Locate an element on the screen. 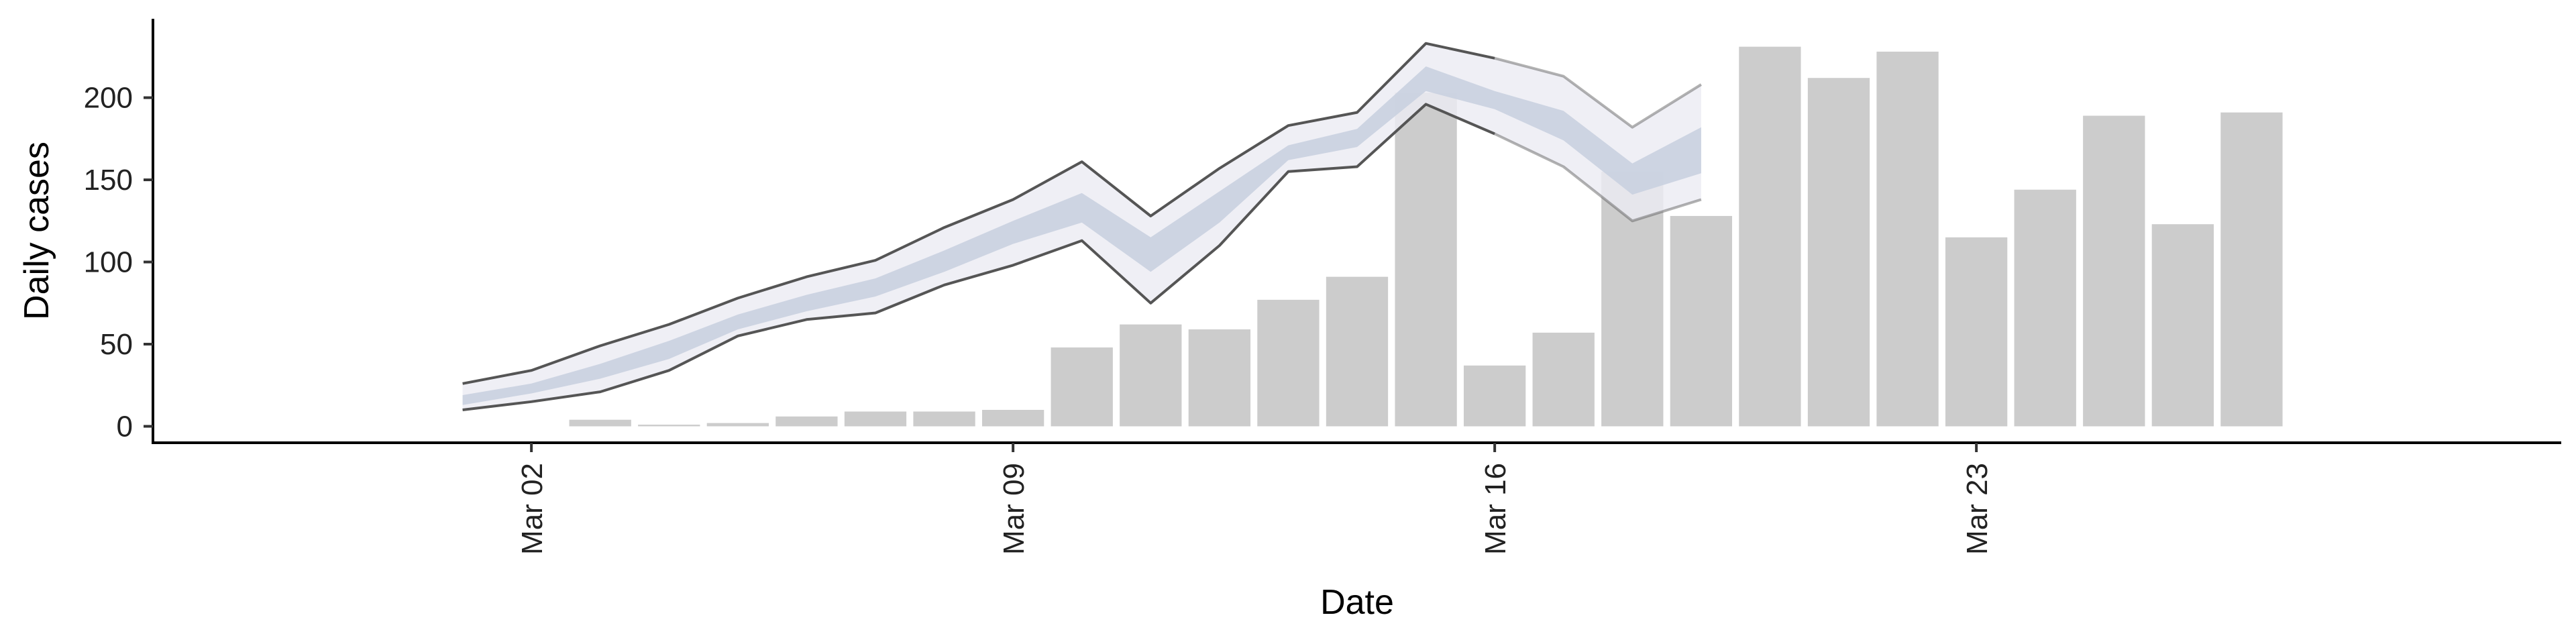 This screenshot has height=644, width=2576. x-ticks: Mar 02 Mar 09 Mar 16 Mar 23 is located at coordinates (1255, 499).